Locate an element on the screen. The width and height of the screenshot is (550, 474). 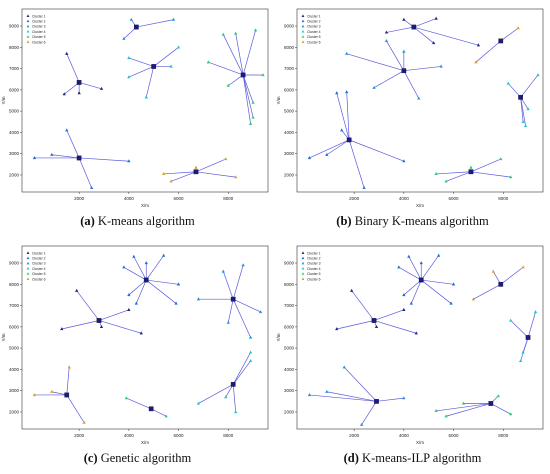
y-tick-label: 7000 is located at coordinates (14, 305).